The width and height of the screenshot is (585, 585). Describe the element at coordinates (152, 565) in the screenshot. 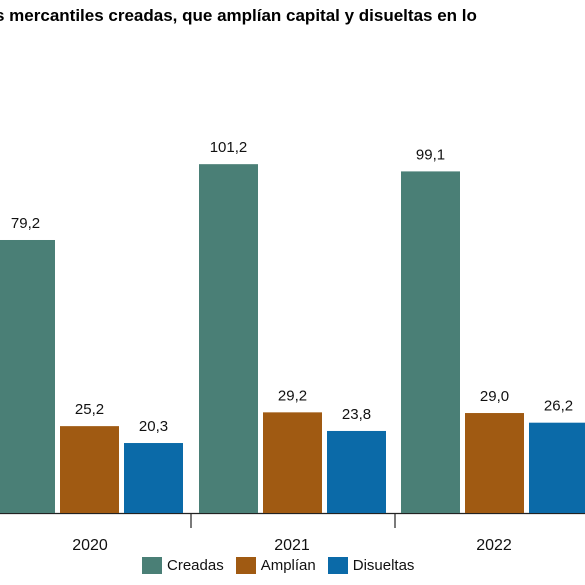

I see `legend-swatch-creadas` at that location.